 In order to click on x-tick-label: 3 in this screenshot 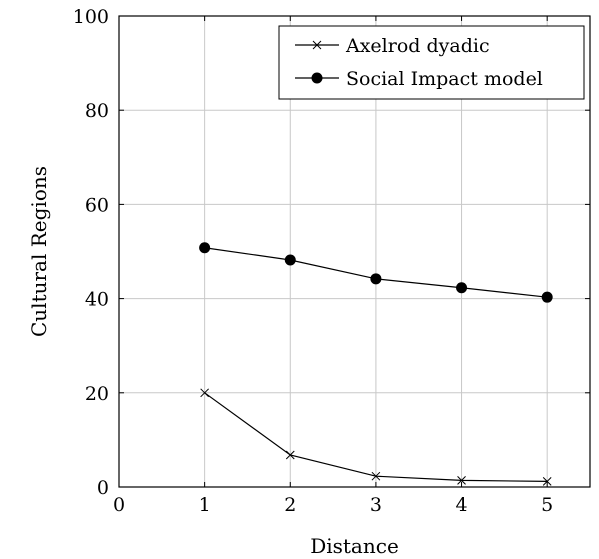, I will do `click(376, 505)`.